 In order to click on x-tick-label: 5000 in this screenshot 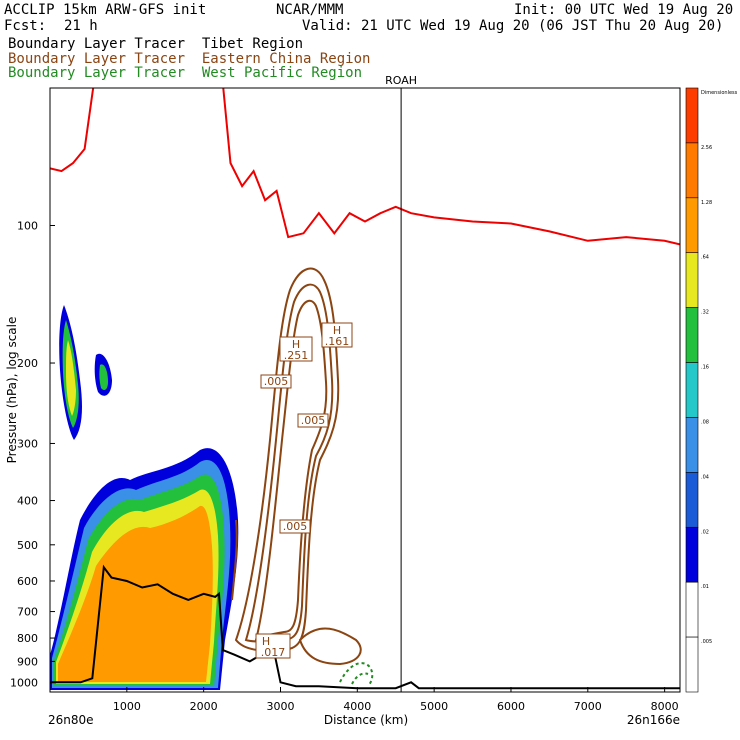, I will do `click(434, 706)`.